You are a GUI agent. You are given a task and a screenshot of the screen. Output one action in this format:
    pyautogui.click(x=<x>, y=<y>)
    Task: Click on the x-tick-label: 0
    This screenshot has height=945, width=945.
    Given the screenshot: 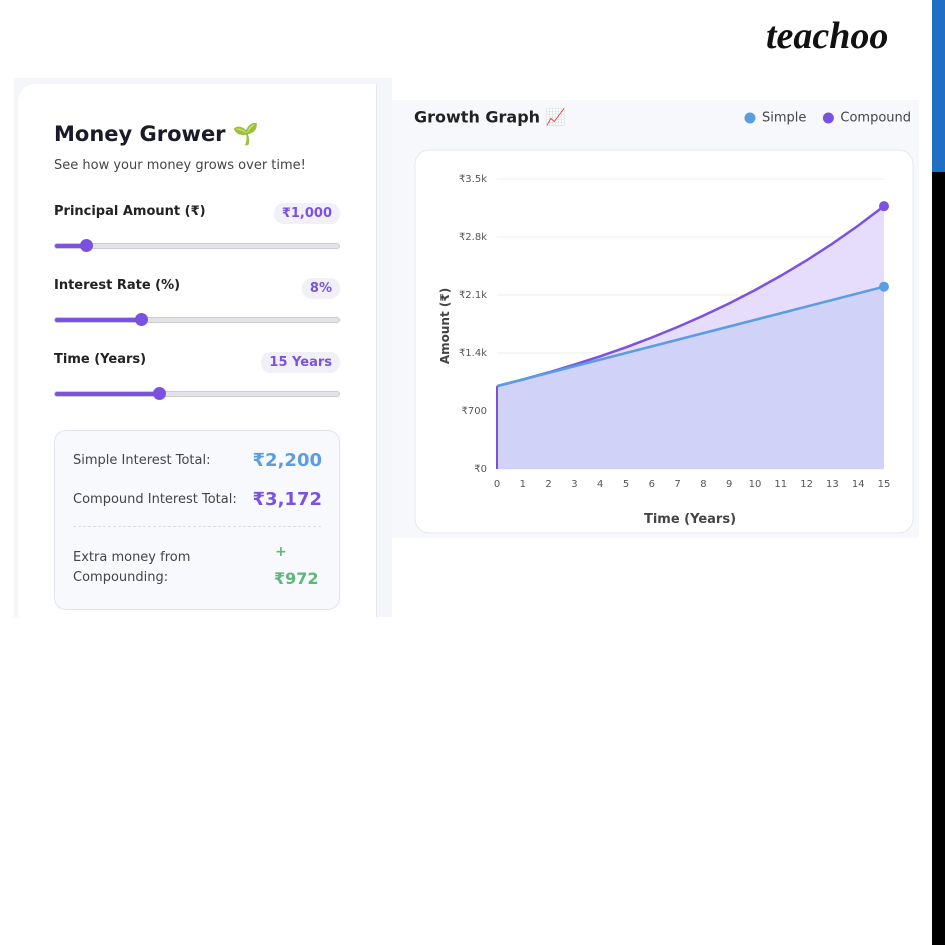 What is the action you would take?
    pyautogui.click(x=497, y=484)
    